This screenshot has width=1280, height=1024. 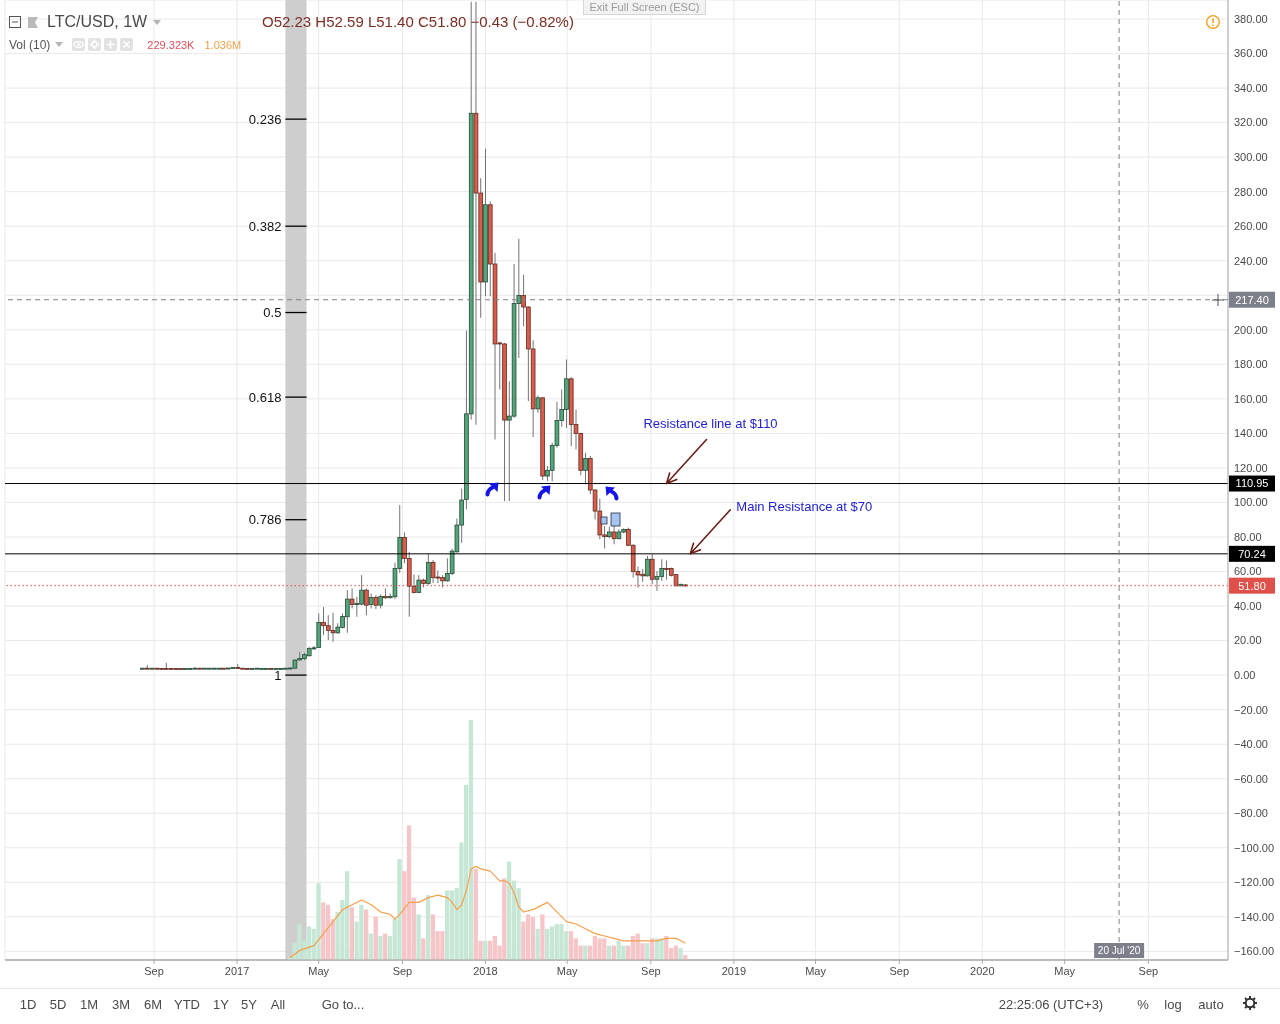 What do you see at coordinates (171, 44) in the screenshot?
I see `annotation: 229.323K` at bounding box center [171, 44].